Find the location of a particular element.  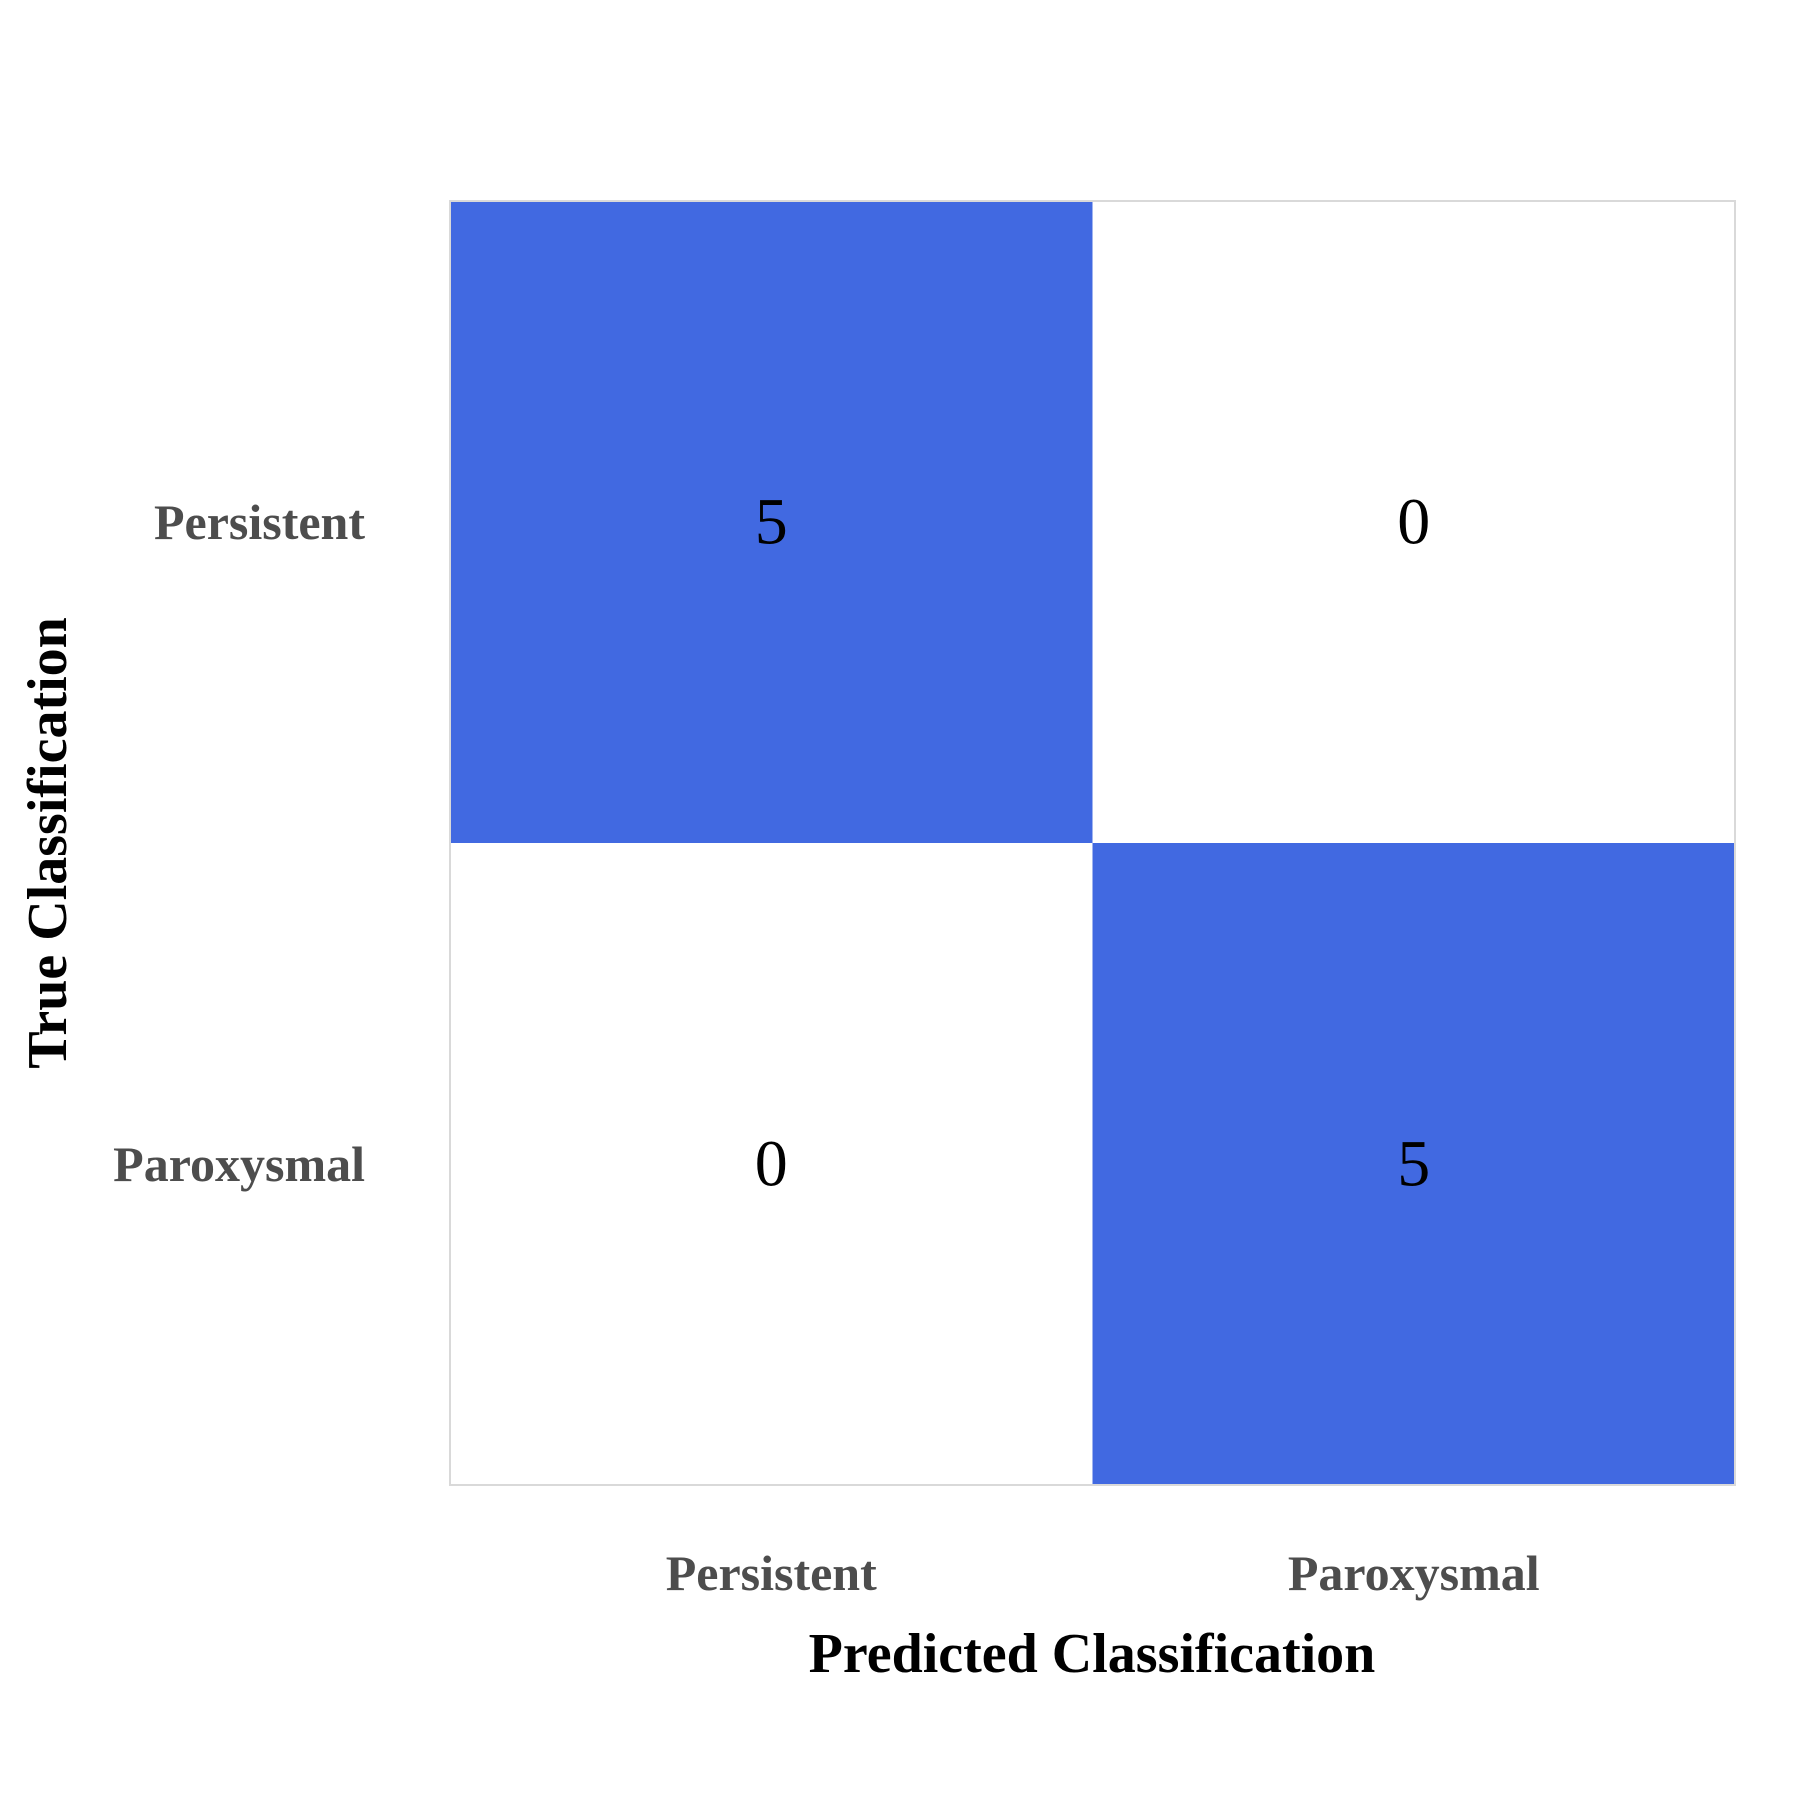

cell-persistent-persistent is located at coordinates (771, 522).